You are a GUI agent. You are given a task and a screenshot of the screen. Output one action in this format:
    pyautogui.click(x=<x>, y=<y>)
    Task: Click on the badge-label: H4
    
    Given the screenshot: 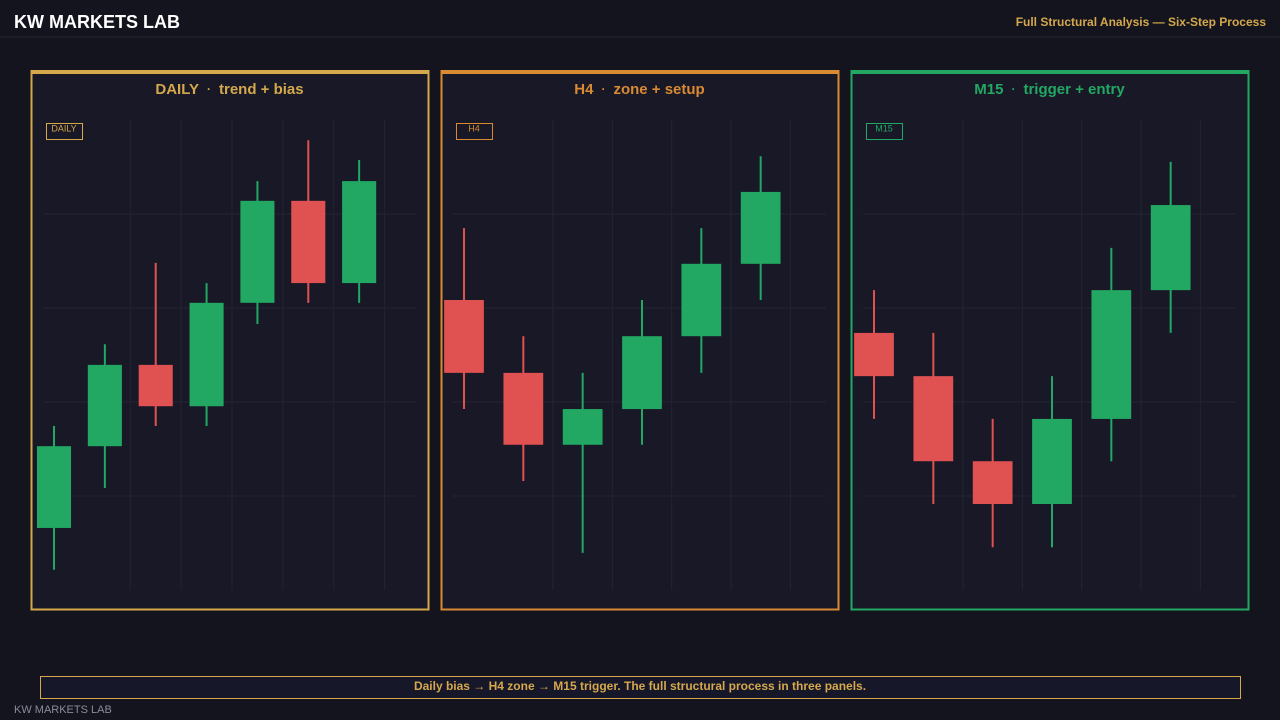 What is the action you would take?
    pyautogui.click(x=474, y=128)
    